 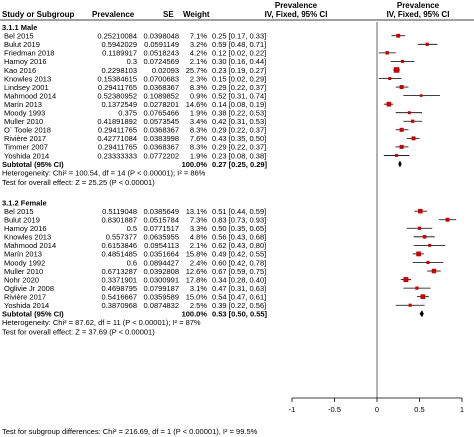 What do you see at coordinates (239, 104) in the screenshot?
I see `ci-value: 0.14 [0.08, 0.19]` at bounding box center [239, 104].